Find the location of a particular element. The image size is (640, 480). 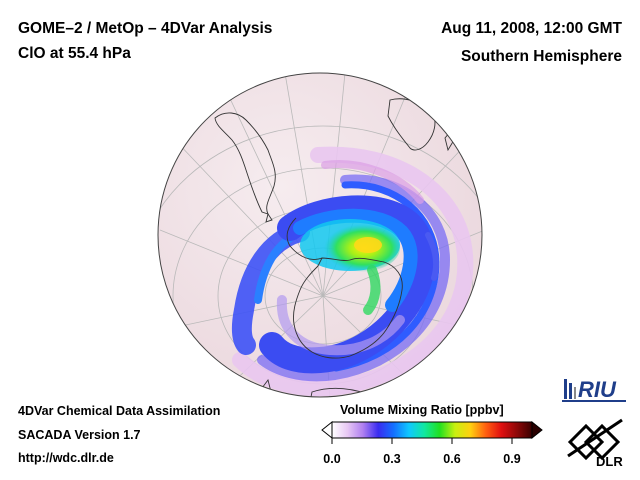

title-left: GOME–2 / MetOp – 4DVar Analysis is located at coordinates (145, 28).